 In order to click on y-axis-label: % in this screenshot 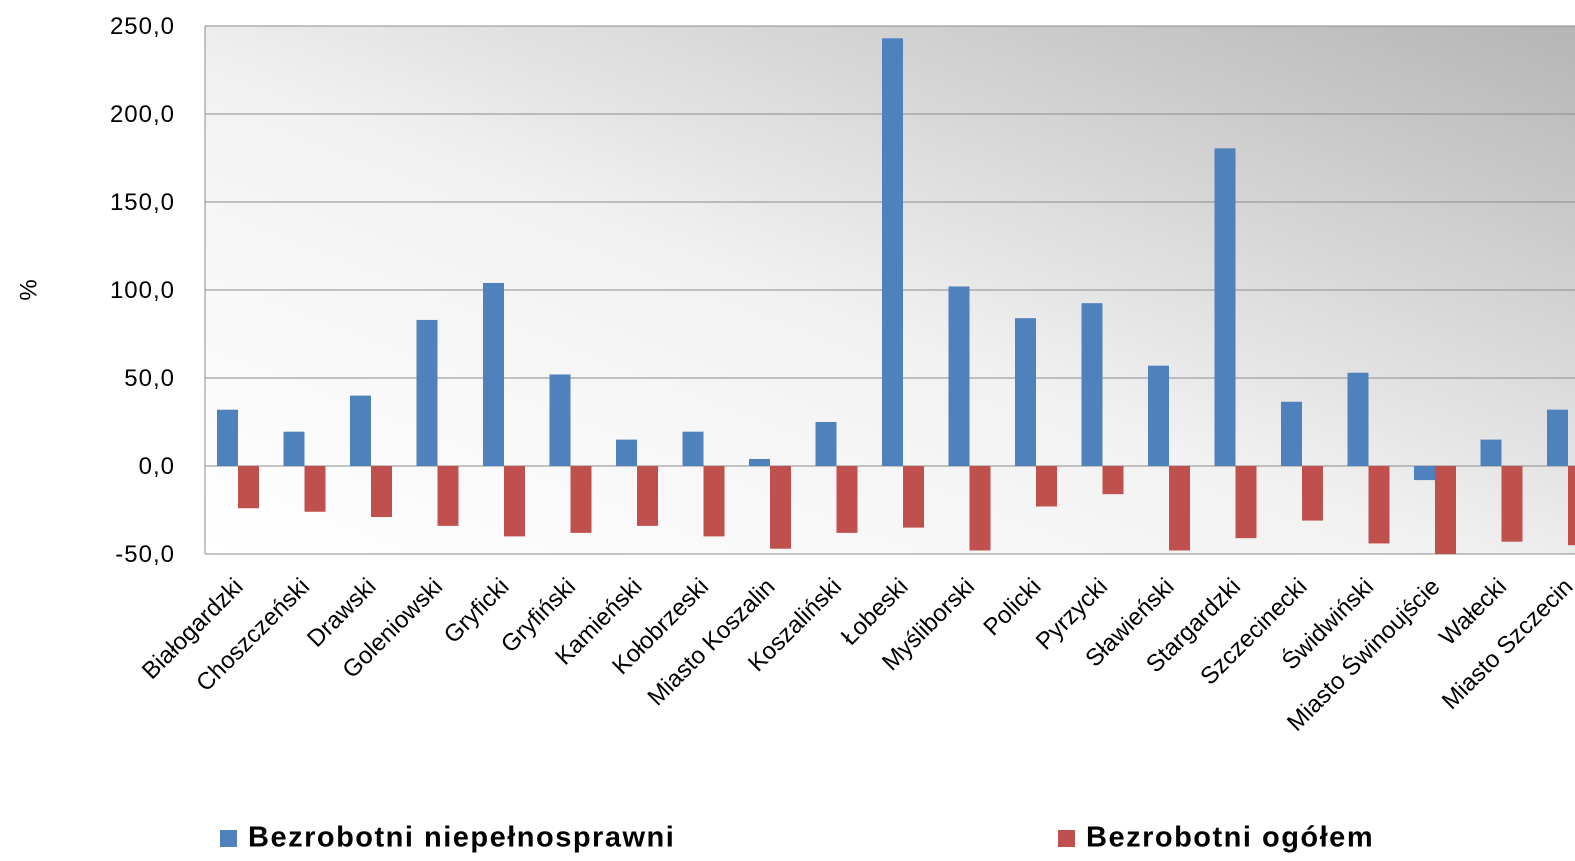, I will do `click(28, 289)`.